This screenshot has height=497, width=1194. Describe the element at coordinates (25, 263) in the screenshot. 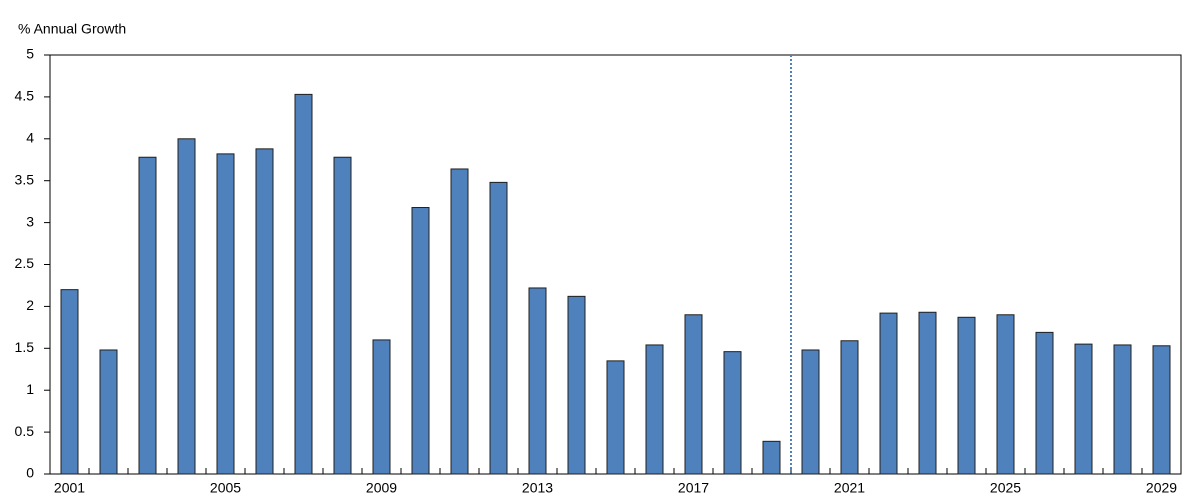

I see `y-tick-label: 2.5` at that location.